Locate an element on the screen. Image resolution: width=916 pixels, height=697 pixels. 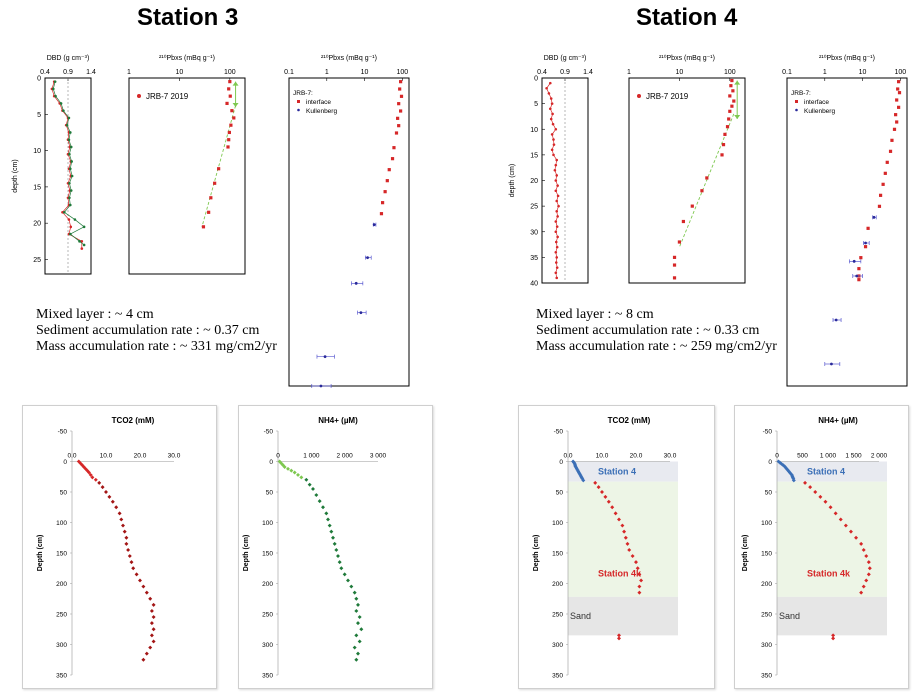
s3-tco2-ytick-label: 300 is located at coordinates (61, 645).